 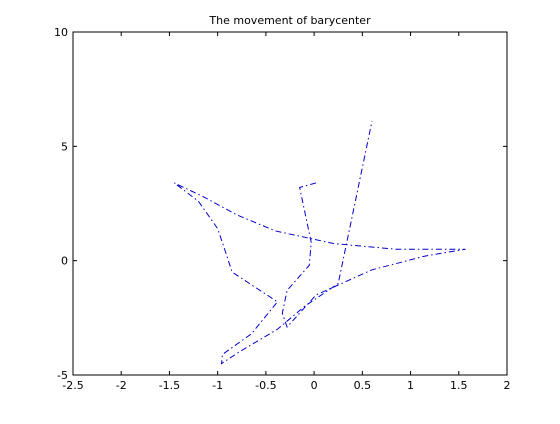 What do you see at coordinates (62, 375) in the screenshot?
I see `y-tick-label: -5` at bounding box center [62, 375].